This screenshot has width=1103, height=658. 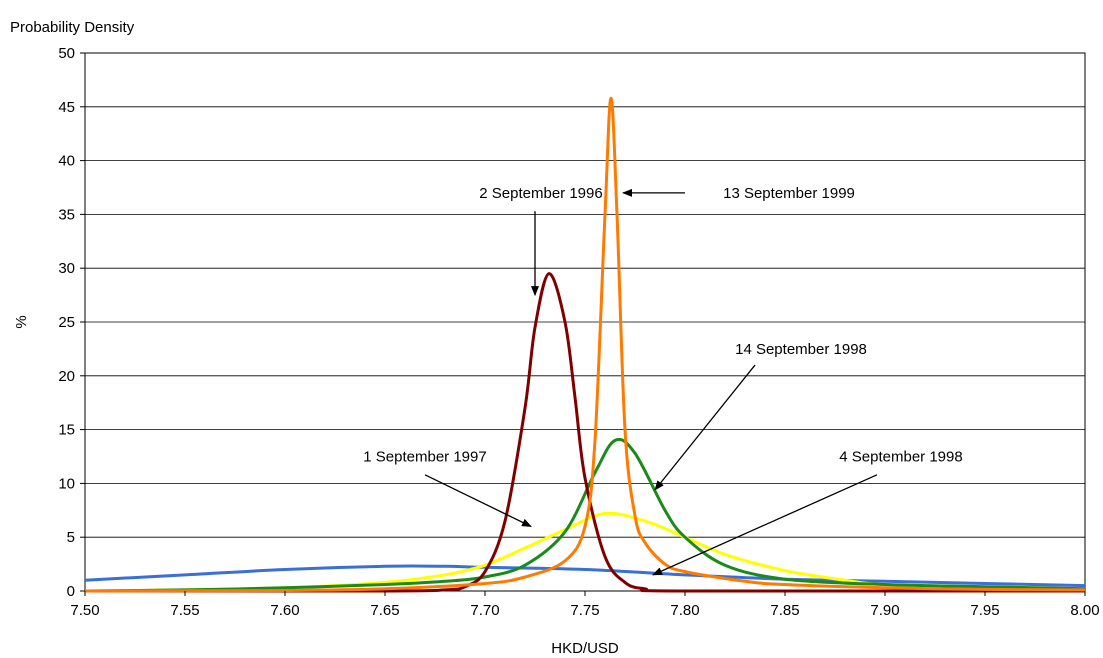 I want to click on y-tick-label: 50, so click(x=66, y=53).